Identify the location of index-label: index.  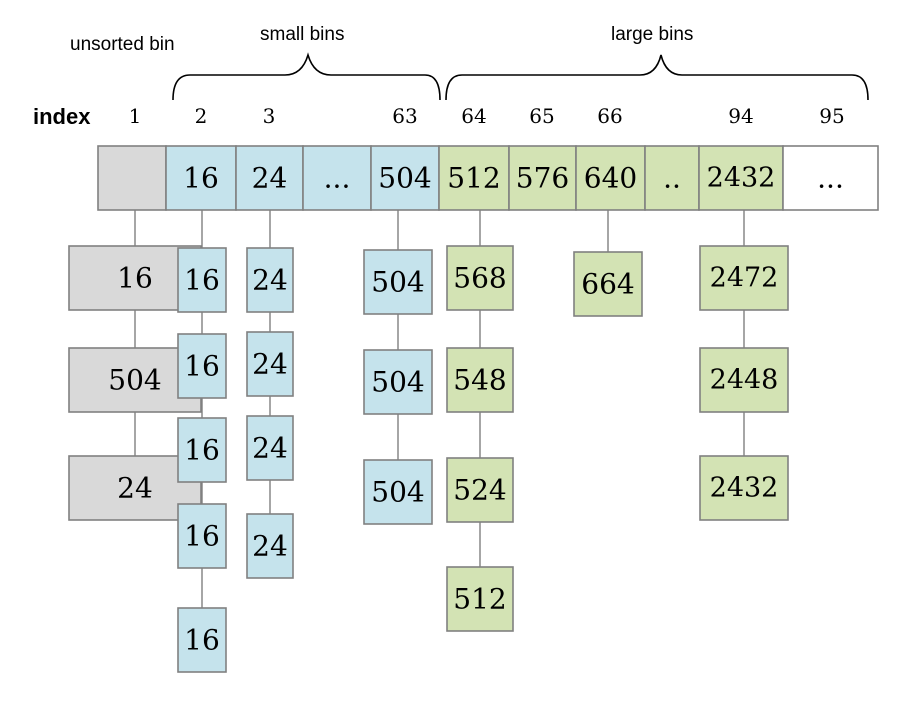
(62, 116).